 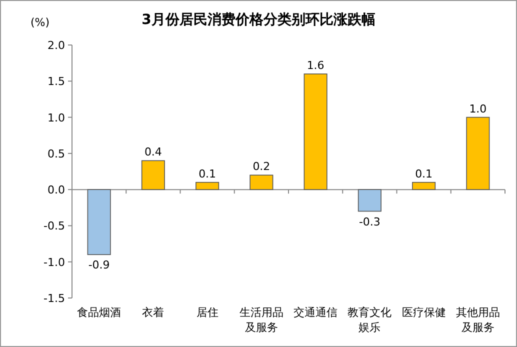 I want to click on y-tick-label: -1.5, so click(x=54, y=298).